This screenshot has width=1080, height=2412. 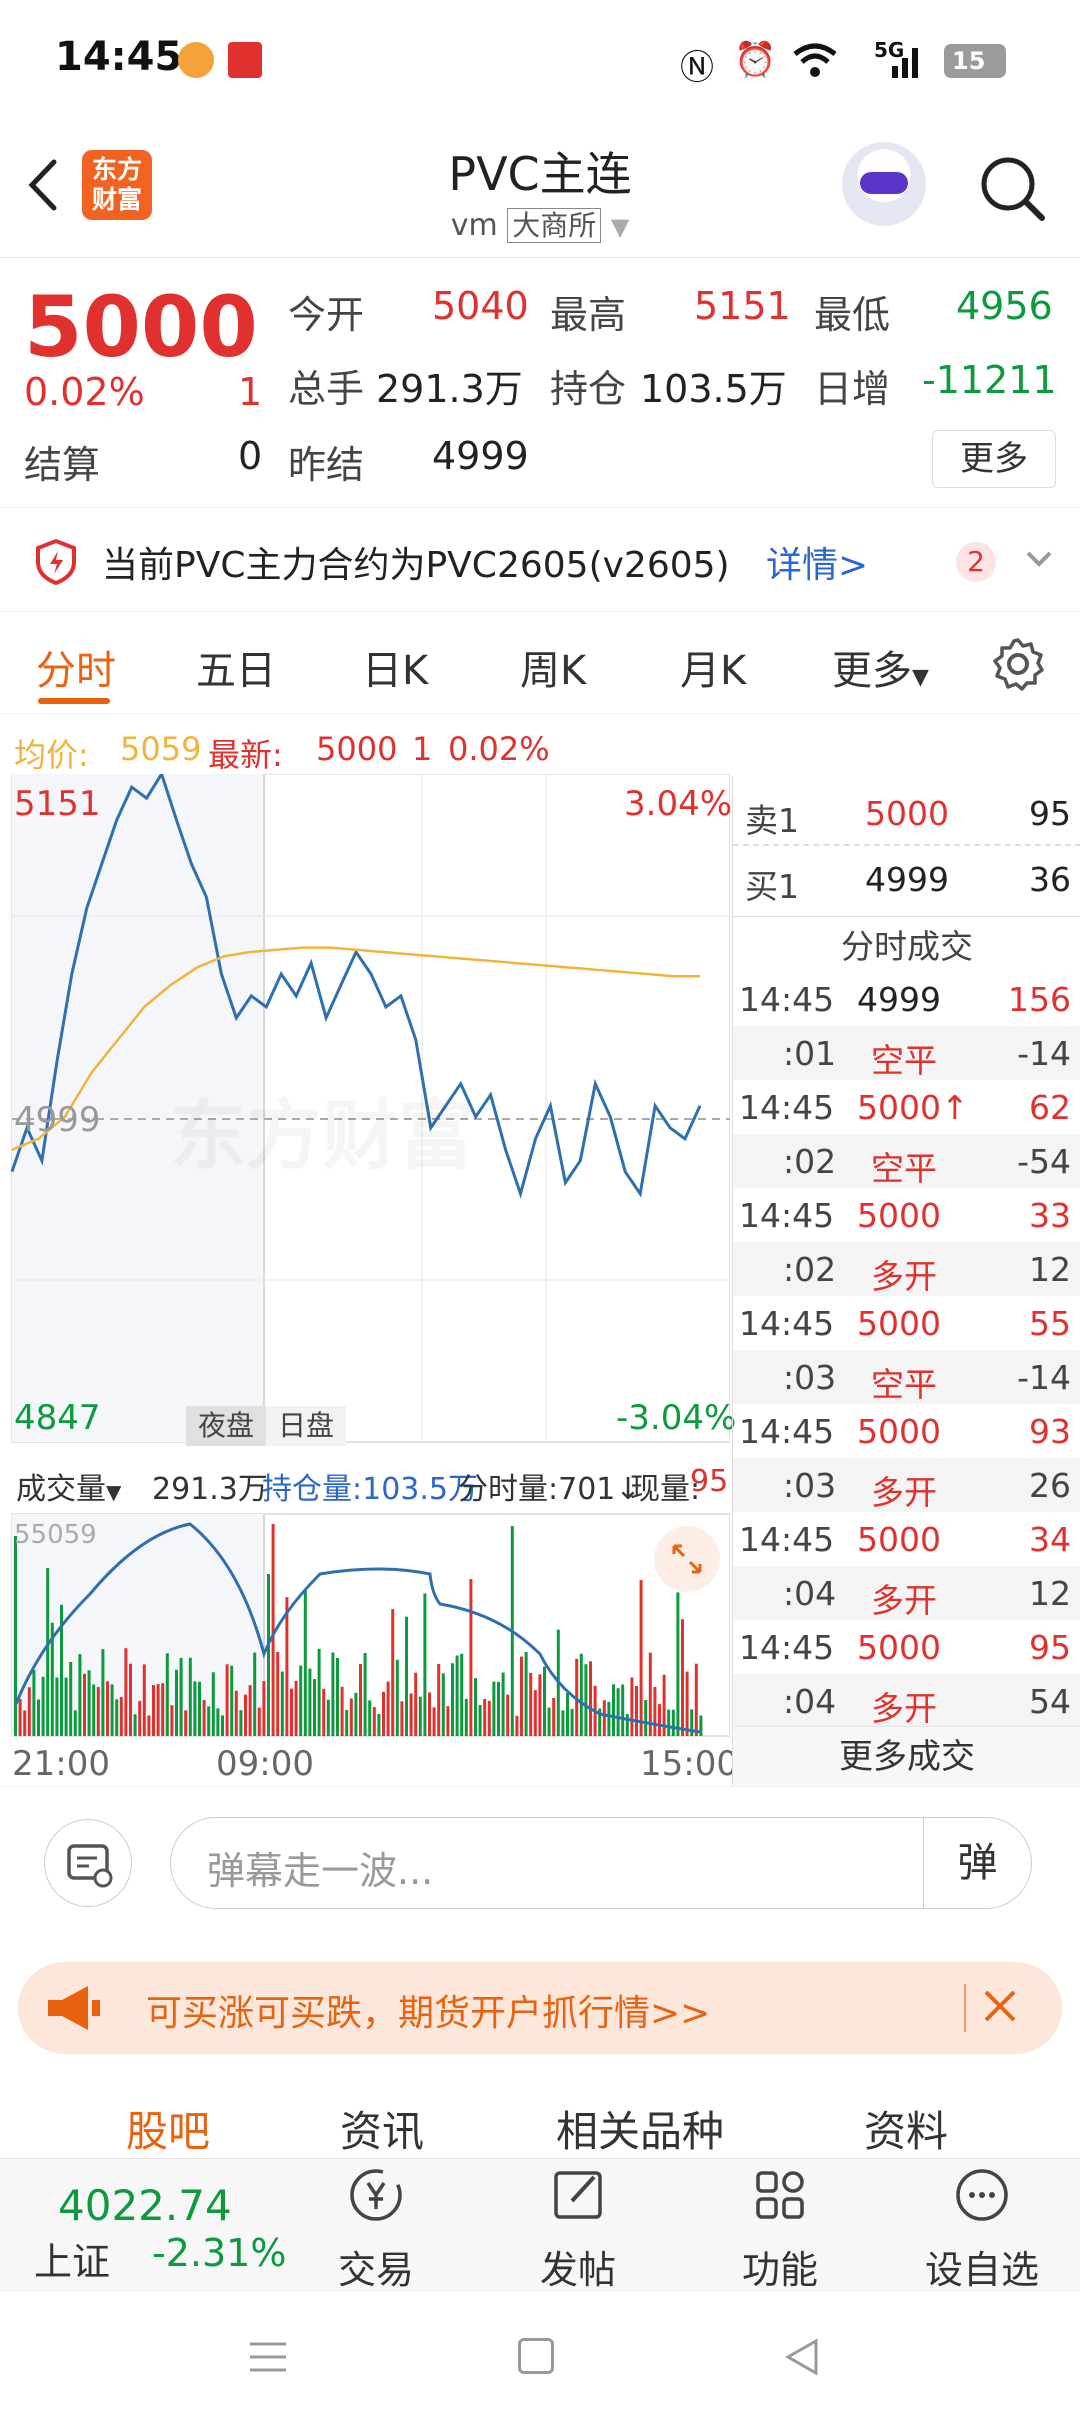 What do you see at coordinates (76, 671) in the screenshot?
I see `tab-intraday: 分时` at bounding box center [76, 671].